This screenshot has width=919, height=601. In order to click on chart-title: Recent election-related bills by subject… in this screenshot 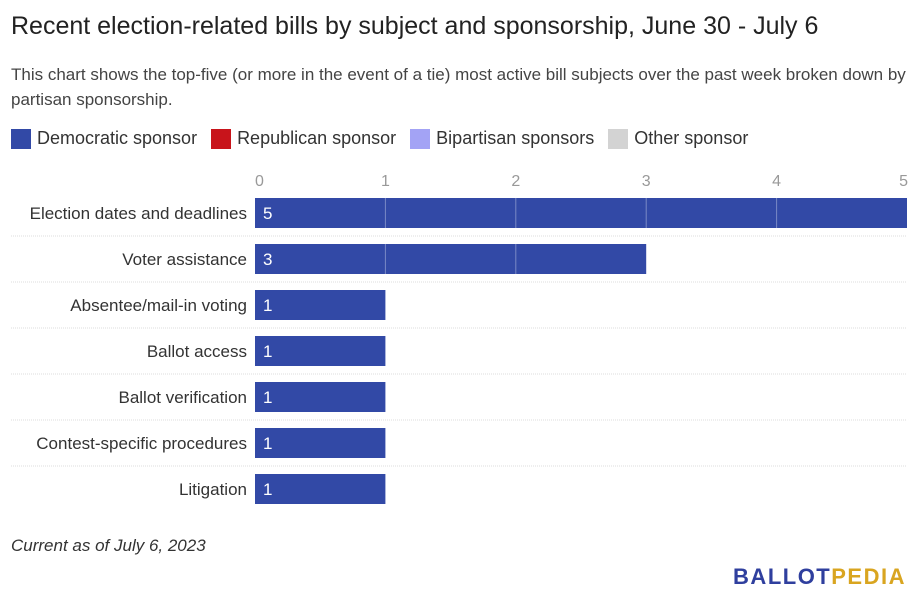, I will do `click(415, 26)`.